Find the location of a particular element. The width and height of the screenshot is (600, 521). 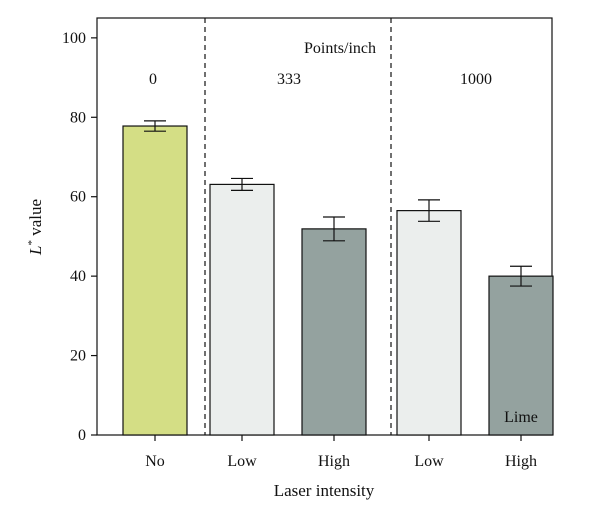

x-tick-label-3: Low is located at coordinates (429, 461).